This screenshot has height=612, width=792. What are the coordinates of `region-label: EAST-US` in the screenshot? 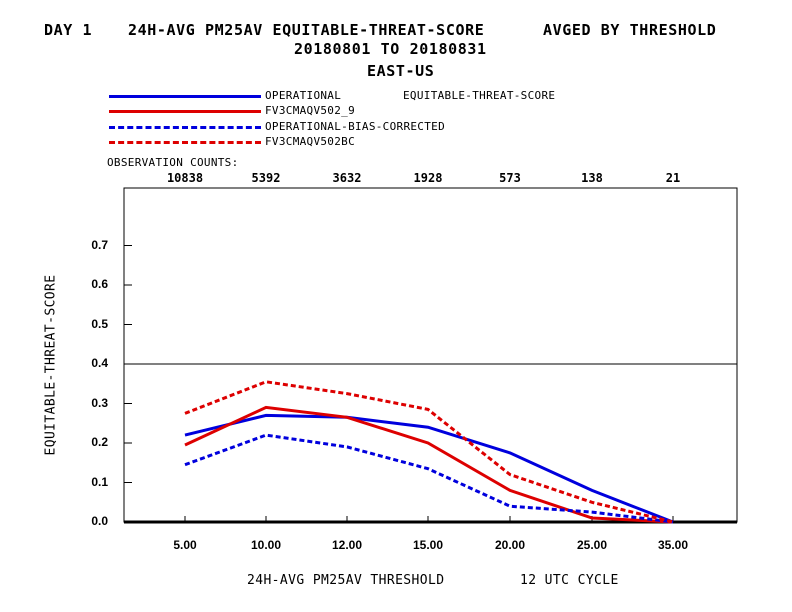 It's located at (401, 71).